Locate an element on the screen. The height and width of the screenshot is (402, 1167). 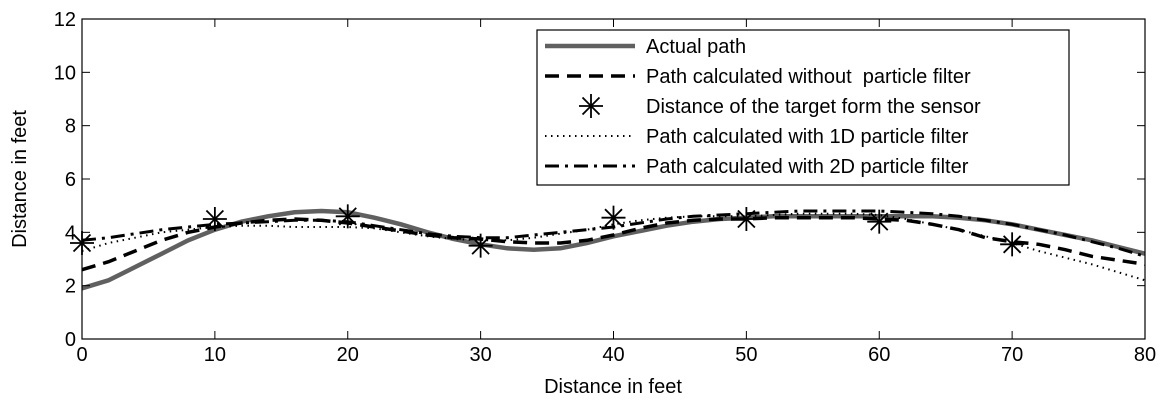
legend-item: Path calculated without particle filter is located at coordinates (758, 77).